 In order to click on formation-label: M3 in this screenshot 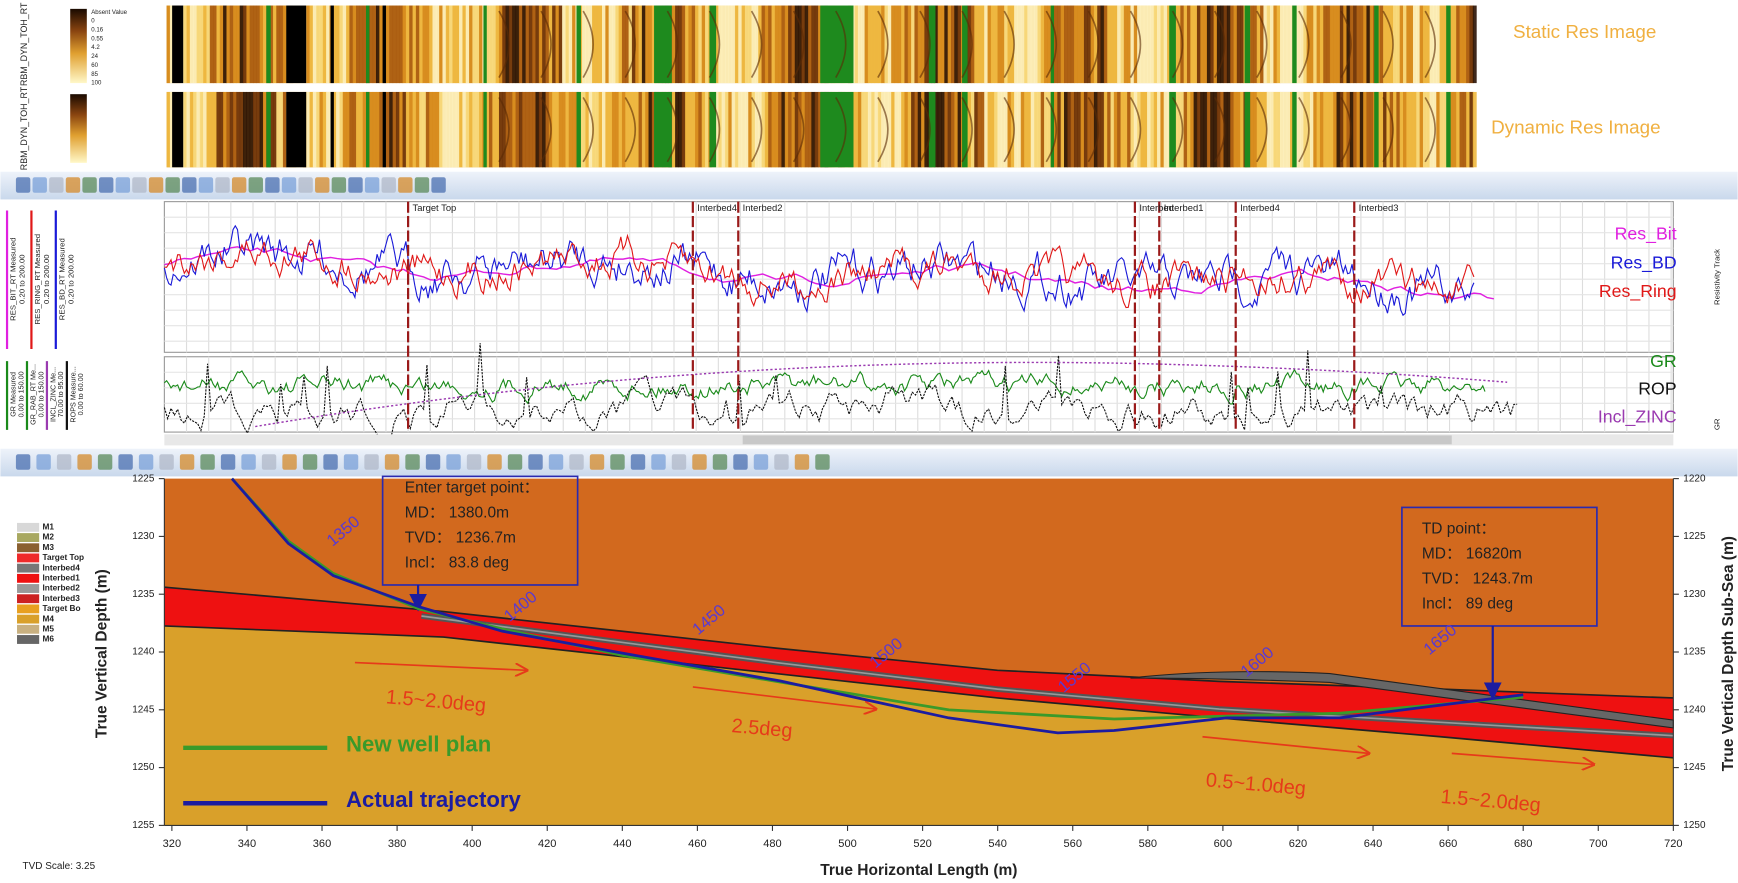, I will do `click(49, 547)`.